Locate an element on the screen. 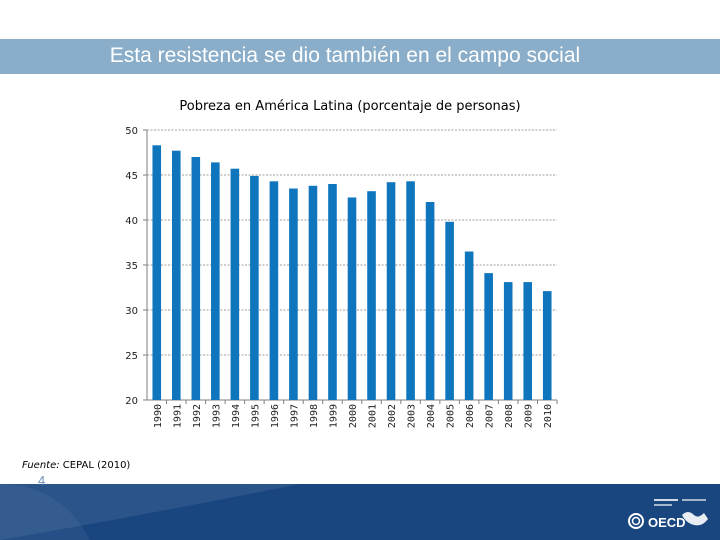 This screenshot has width=720, height=540. x-tick-label: 2003 is located at coordinates (412, 416).